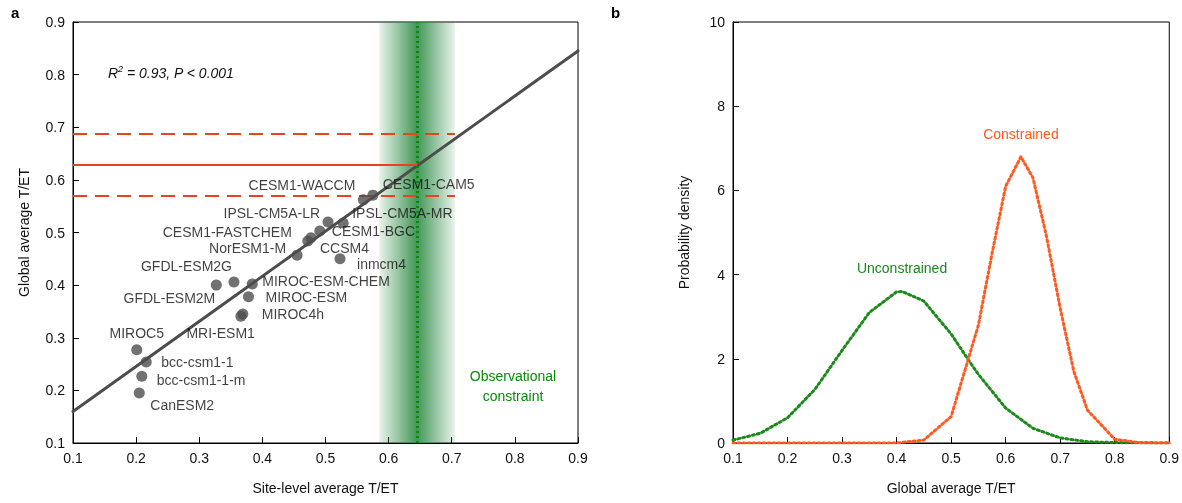 The width and height of the screenshot is (1182, 503). What do you see at coordinates (186, 265) in the screenshot?
I see `data-label: GFDL-ESM2G` at bounding box center [186, 265].